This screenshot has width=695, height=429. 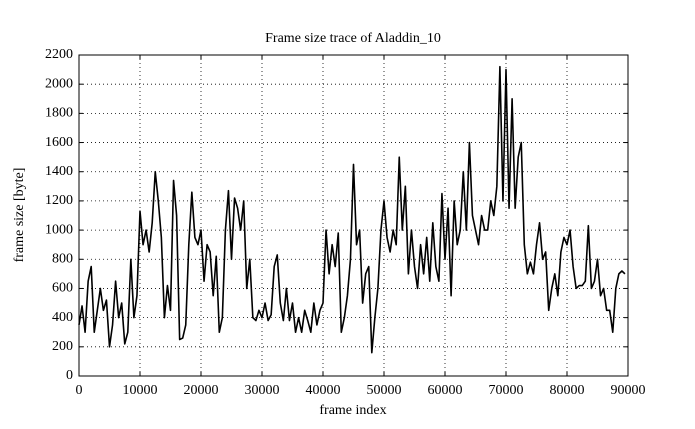 I want to click on y-tick-label: 800, so click(x=62, y=258).